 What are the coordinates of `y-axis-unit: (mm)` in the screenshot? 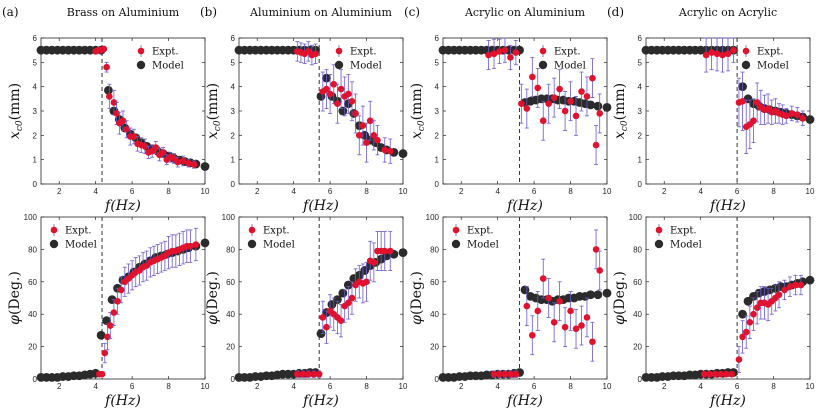 It's located at (15, 101).